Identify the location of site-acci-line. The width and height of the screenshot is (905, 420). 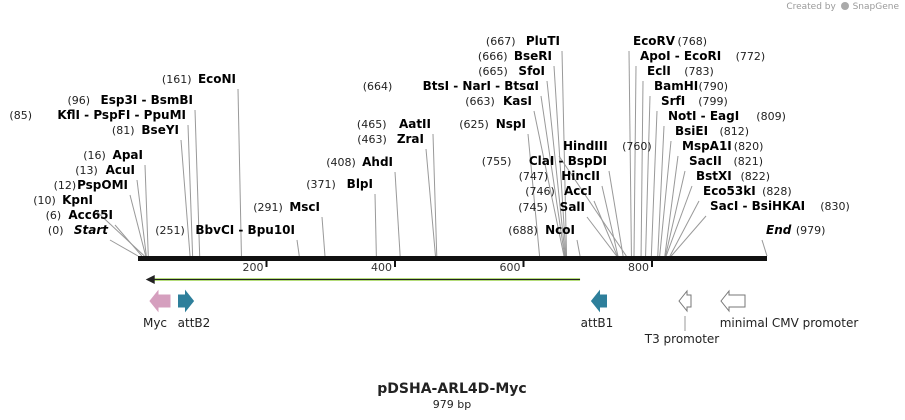
(605, 228).